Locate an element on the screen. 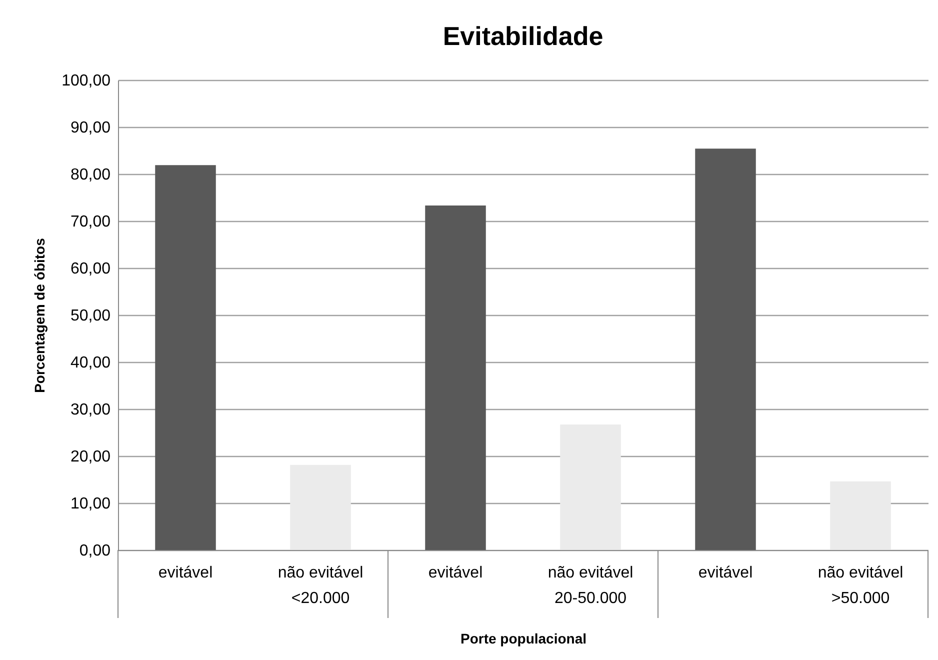  y-axis-title: Porcentagem de óbitos is located at coordinates (40, 315).